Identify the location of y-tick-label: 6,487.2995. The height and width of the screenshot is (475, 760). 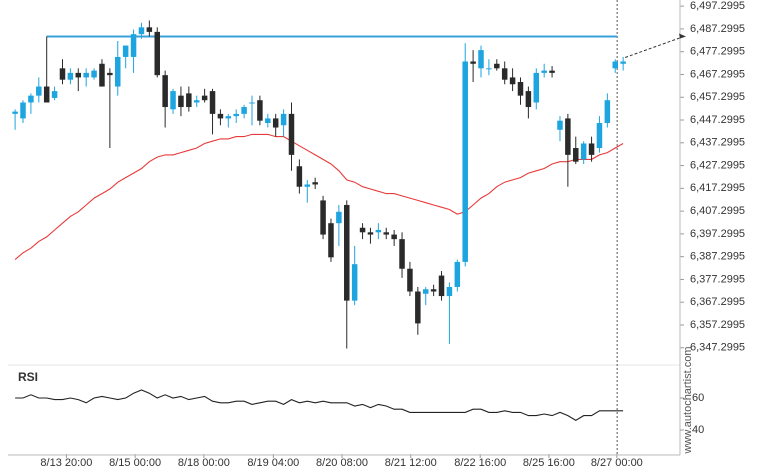
(717, 29).